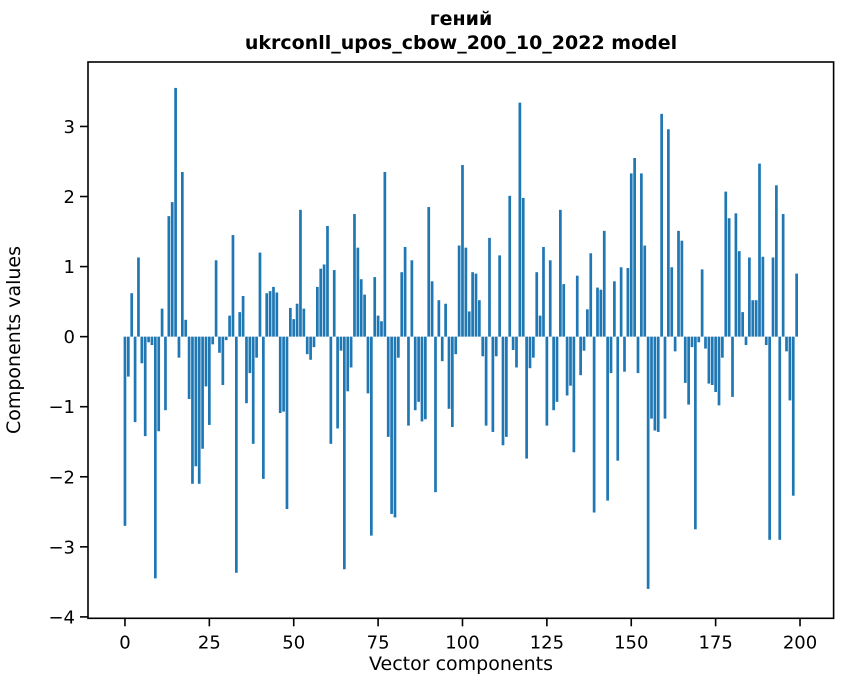  I want to click on x-tick-label: 0, so click(124, 642).